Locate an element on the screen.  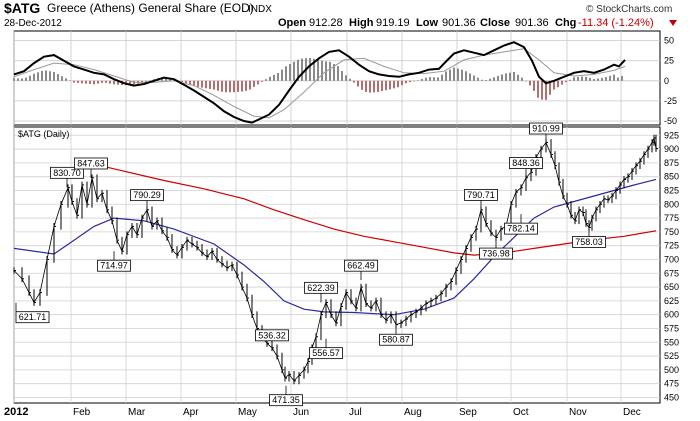
low-value: 901.36 is located at coordinates (459, 23).